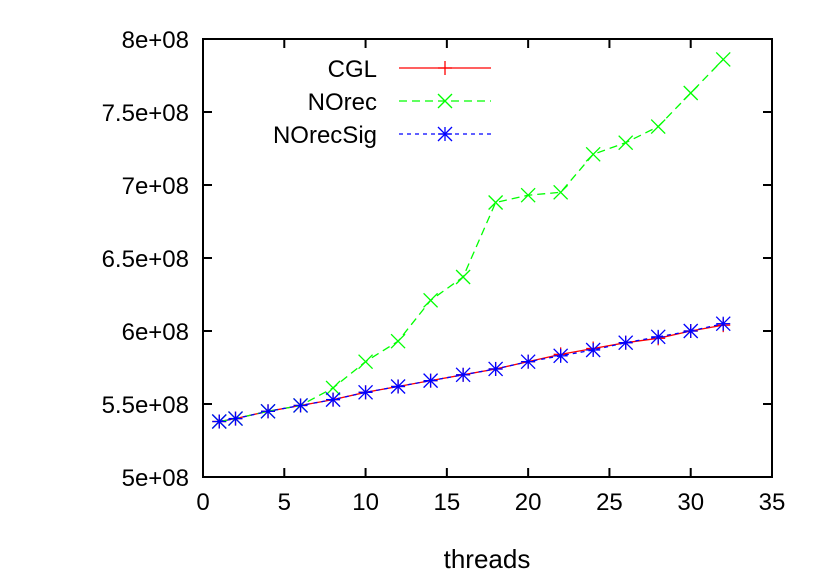  I want to click on x-tick-label: 35, so click(772, 502).